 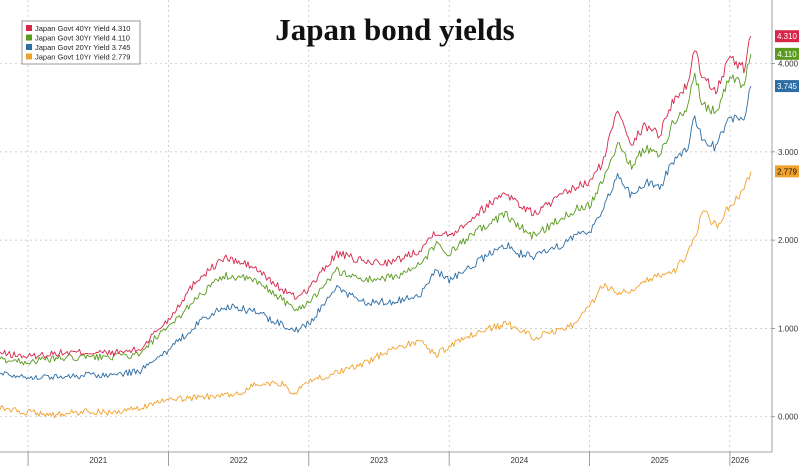 What do you see at coordinates (239, 460) in the screenshot?
I see `x-tick-label: 2022` at bounding box center [239, 460].